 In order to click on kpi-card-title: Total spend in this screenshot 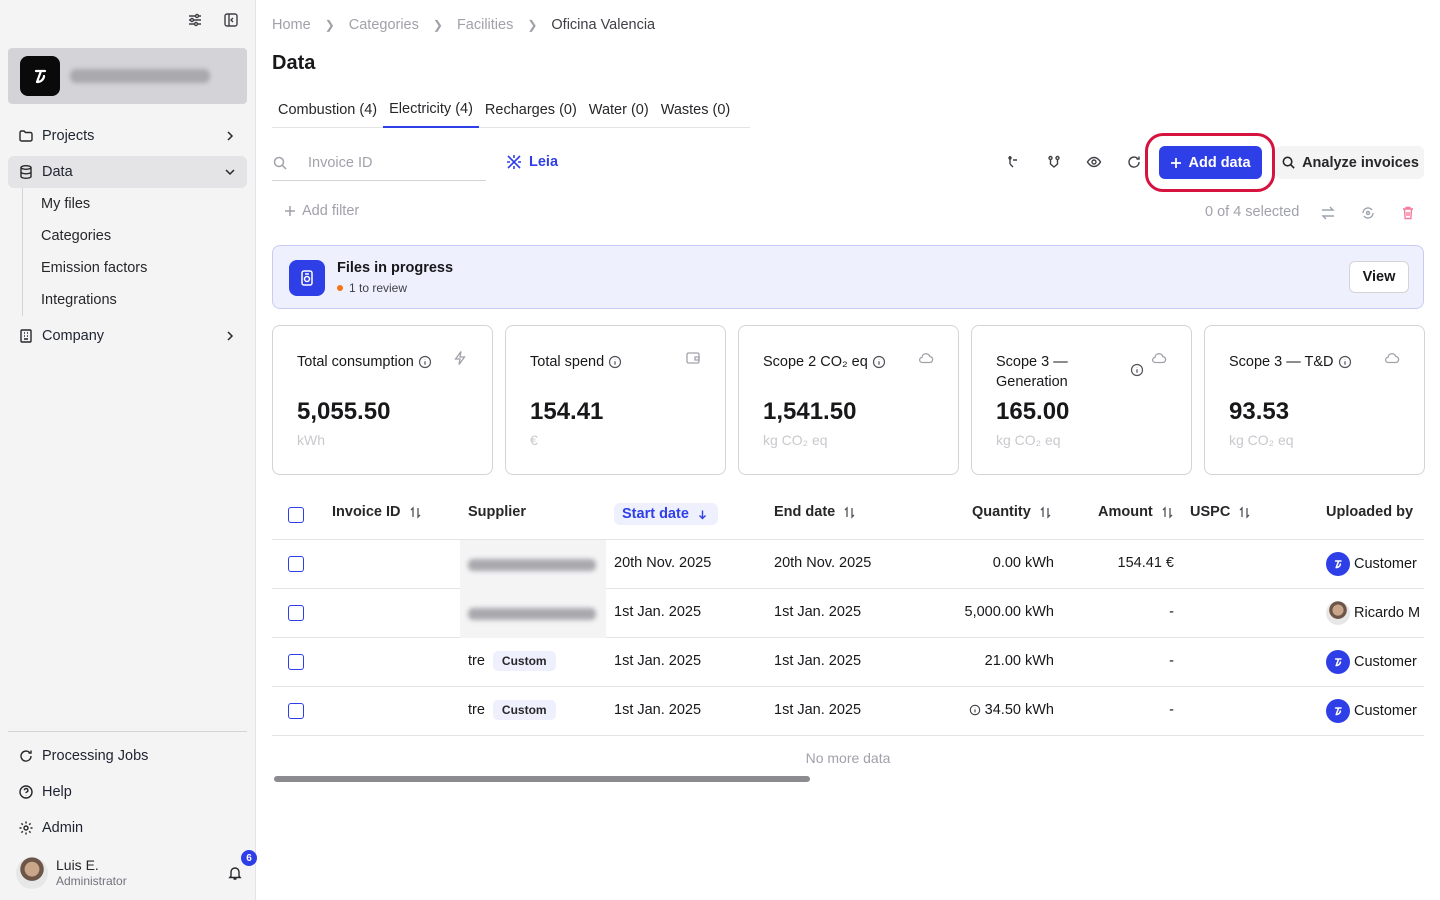, I will do `click(605, 362)`.